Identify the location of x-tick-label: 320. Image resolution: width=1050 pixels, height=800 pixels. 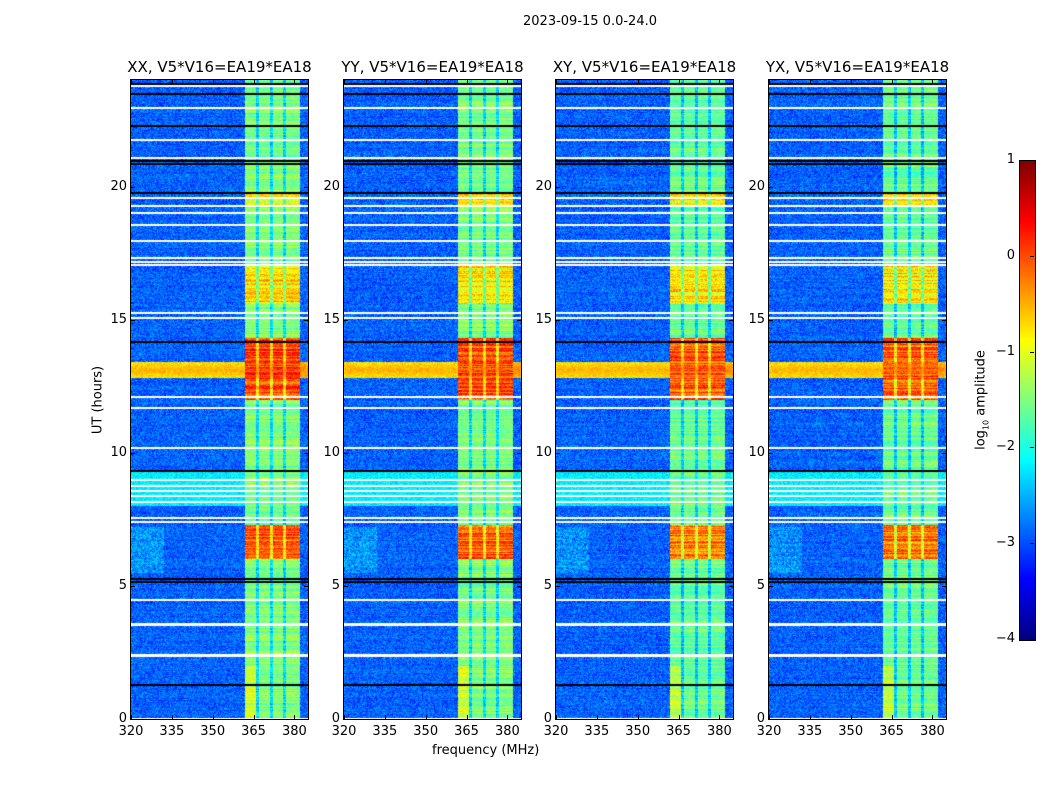
(131, 731).